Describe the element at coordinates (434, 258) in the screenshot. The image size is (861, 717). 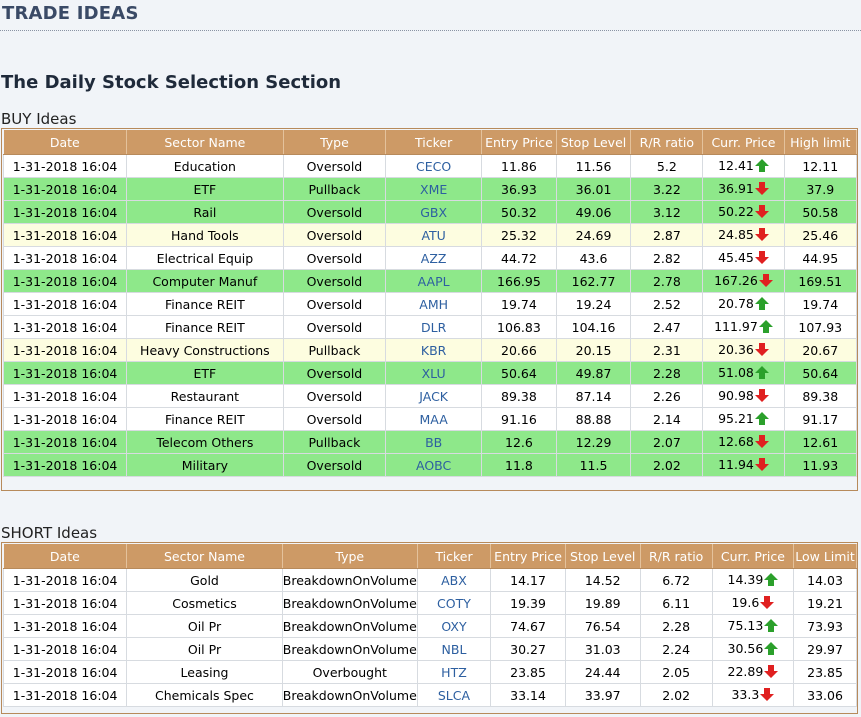
I see `ticker-cell: AZZ` at that location.